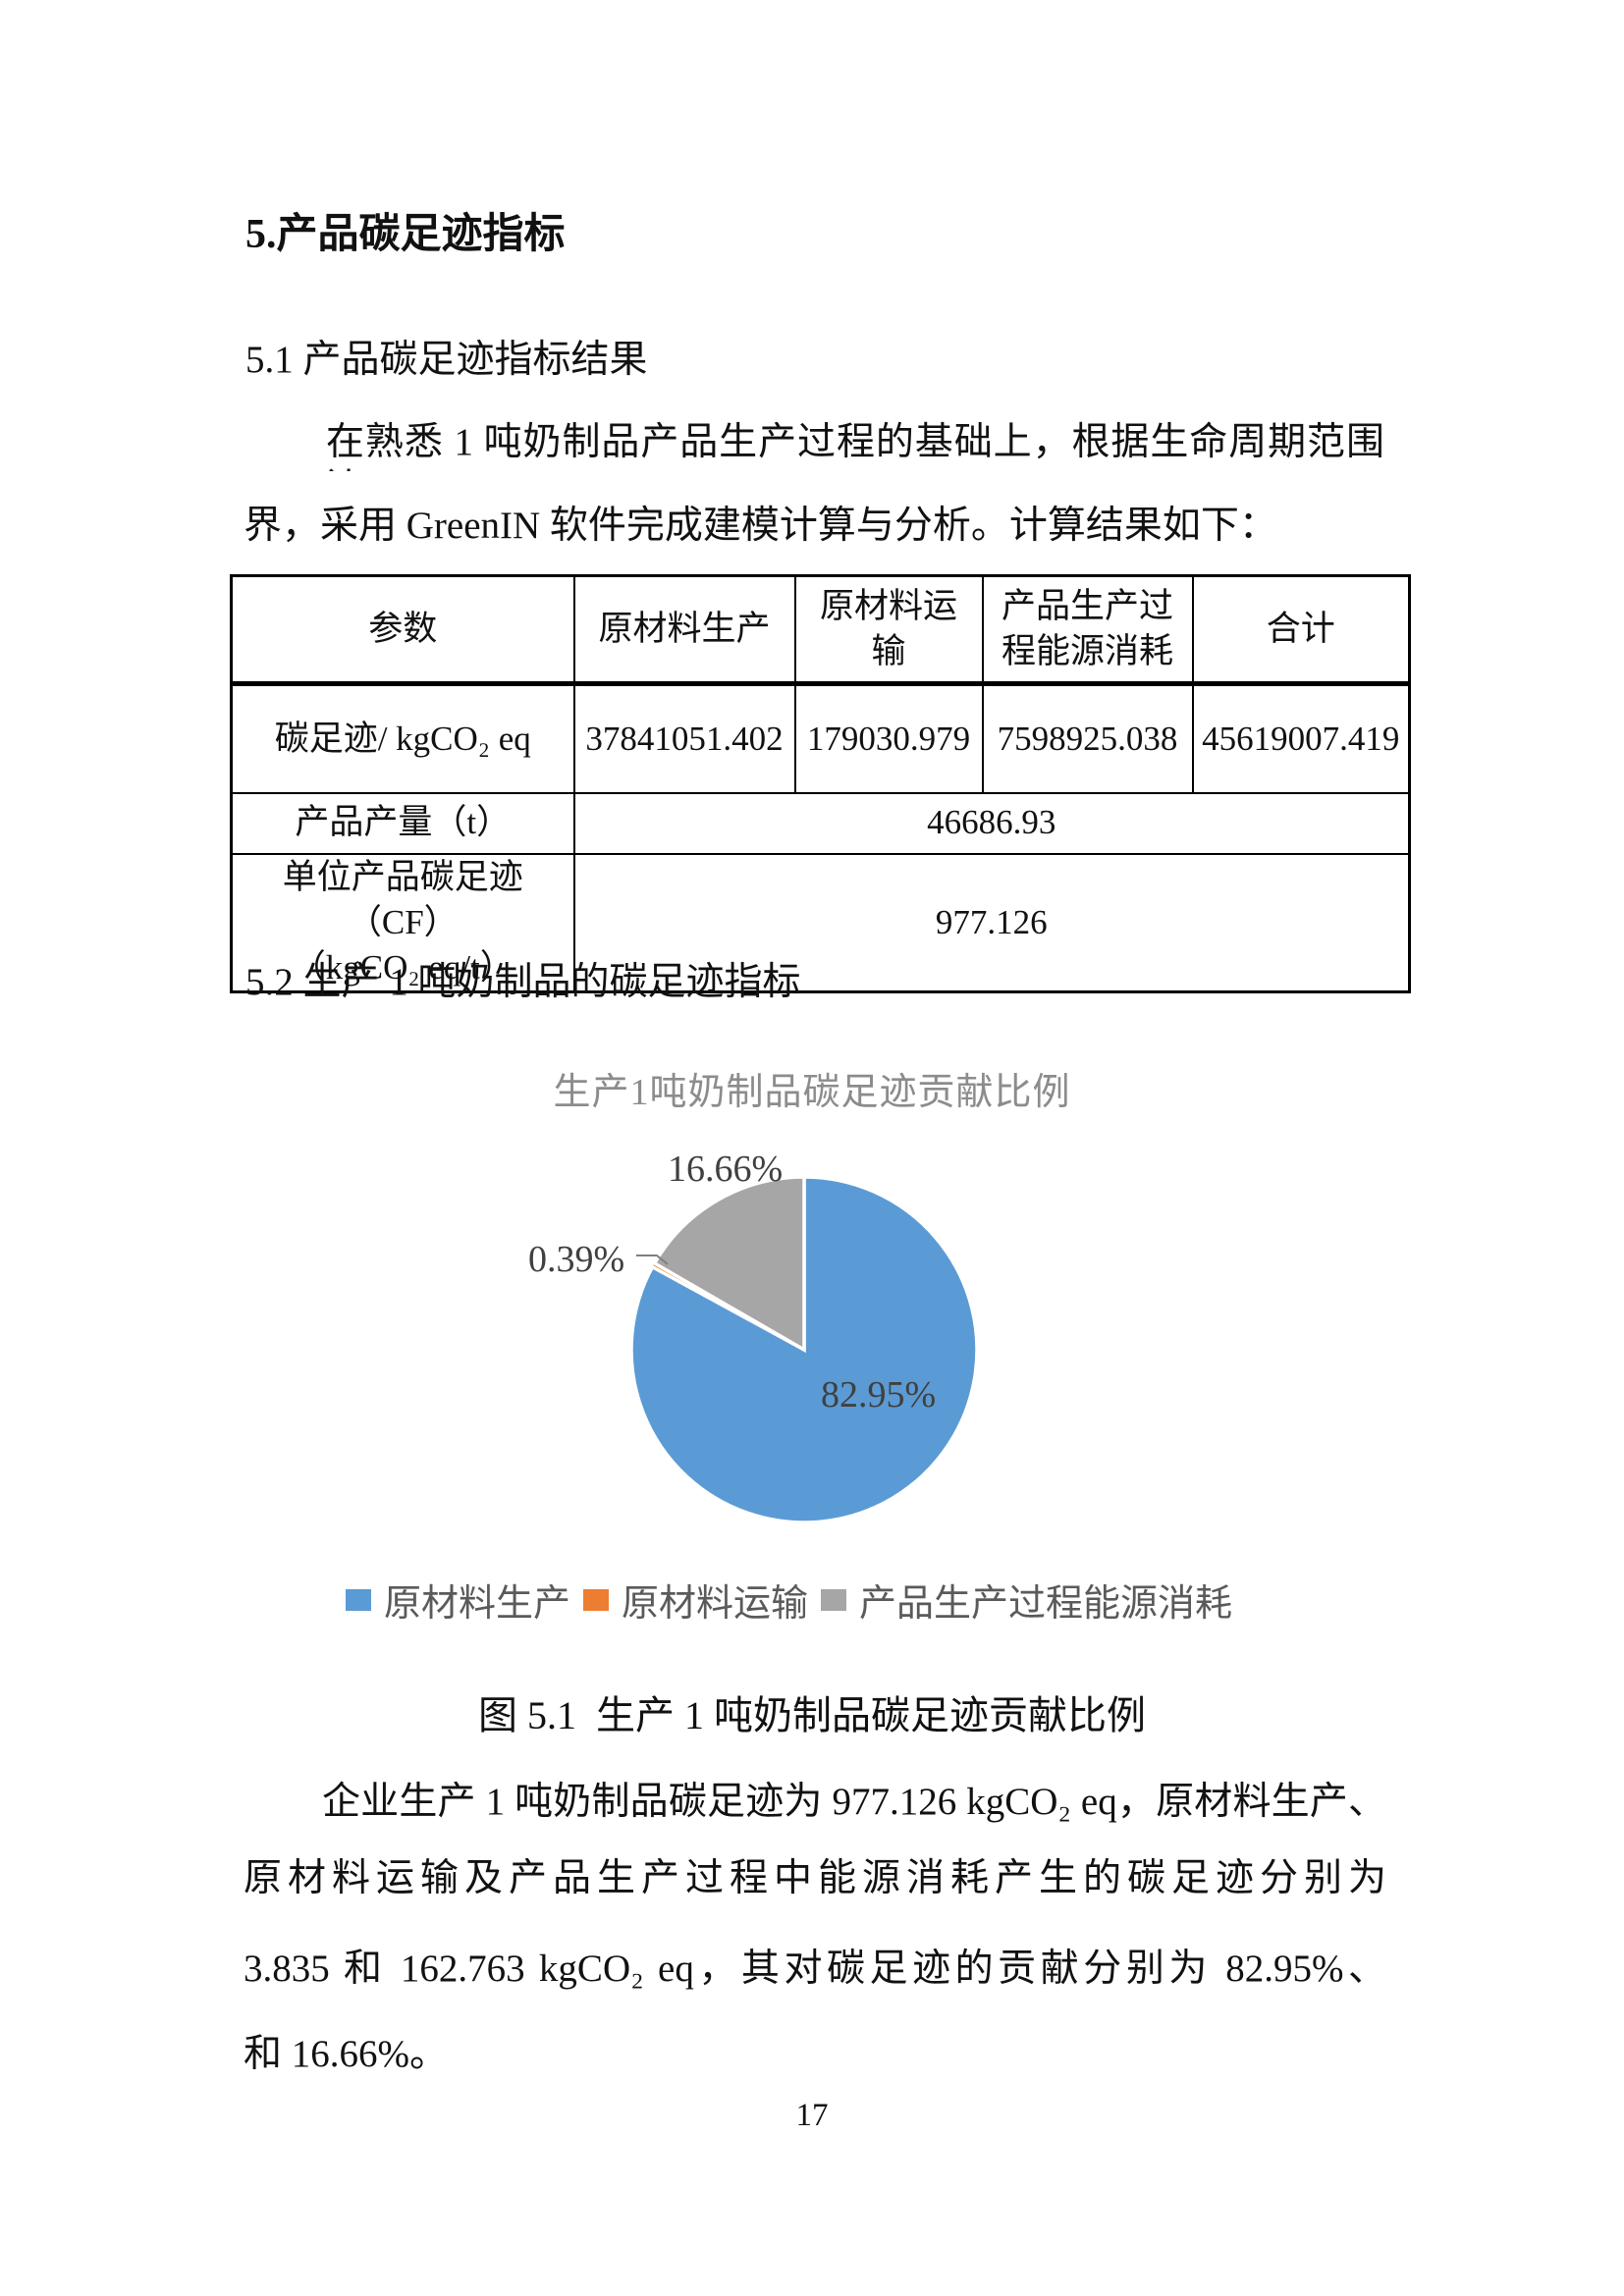 This screenshot has width=1624, height=2296. I want to click on header-cell-total: 合计, so click(1301, 630).